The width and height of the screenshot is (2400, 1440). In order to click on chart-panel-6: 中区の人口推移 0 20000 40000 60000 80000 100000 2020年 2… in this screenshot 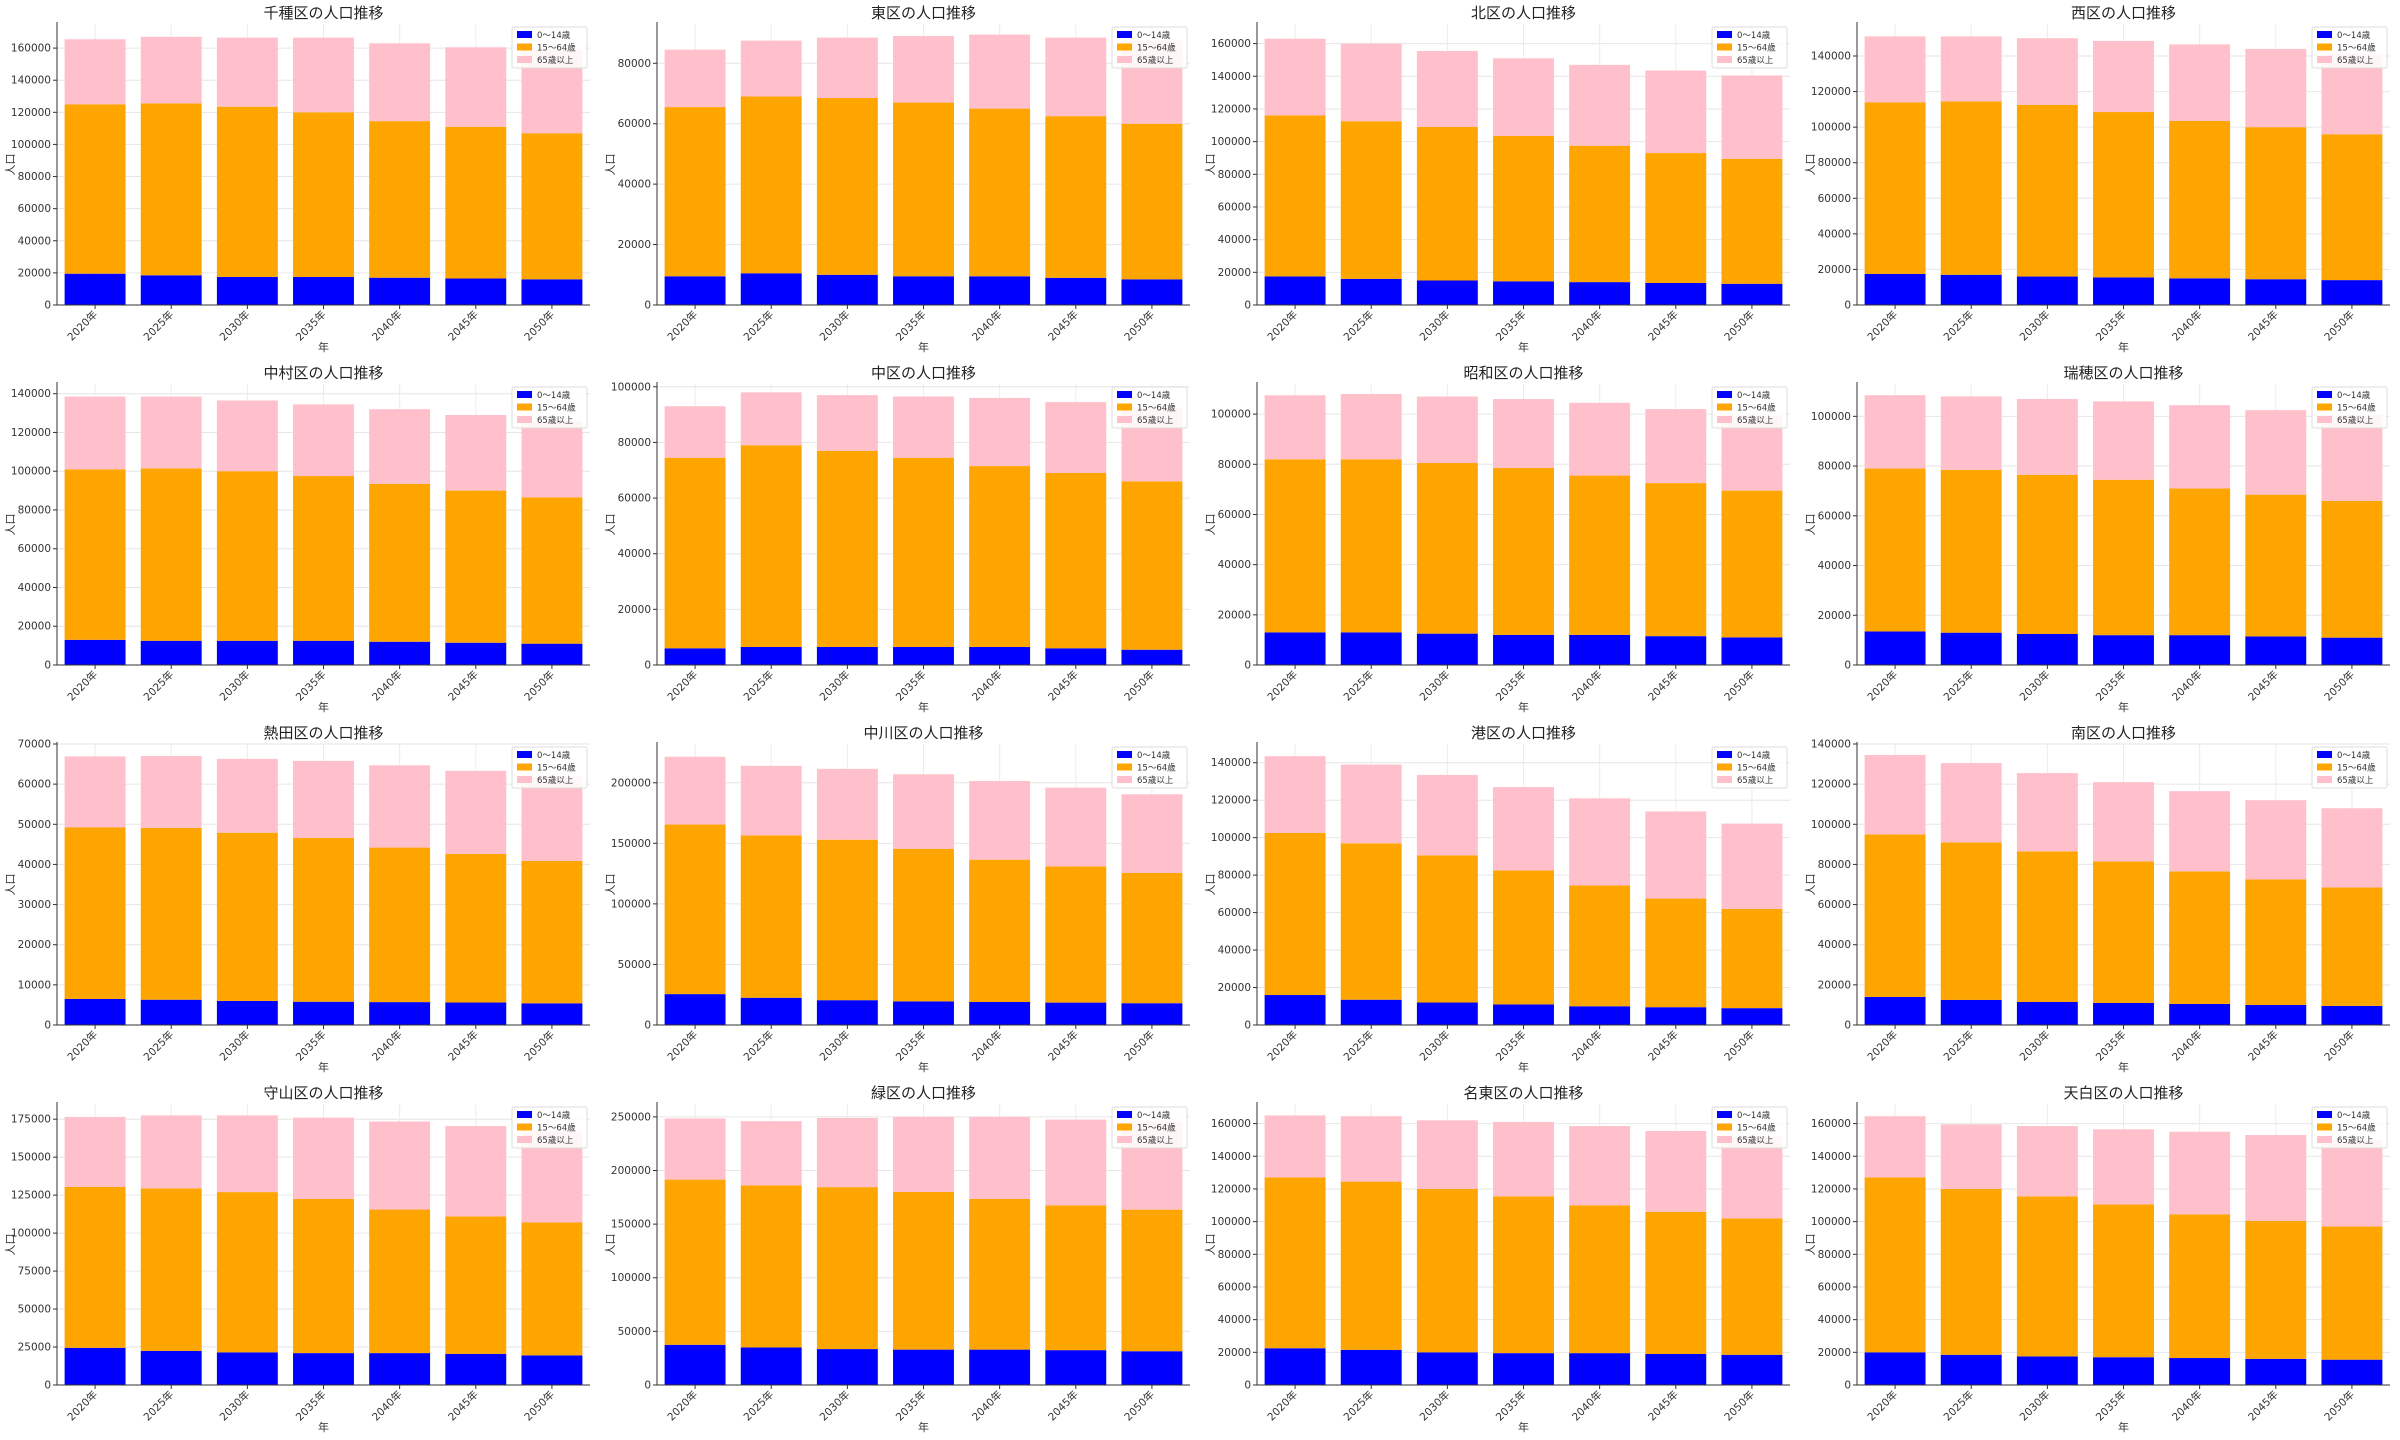, I will do `click(897, 539)`.